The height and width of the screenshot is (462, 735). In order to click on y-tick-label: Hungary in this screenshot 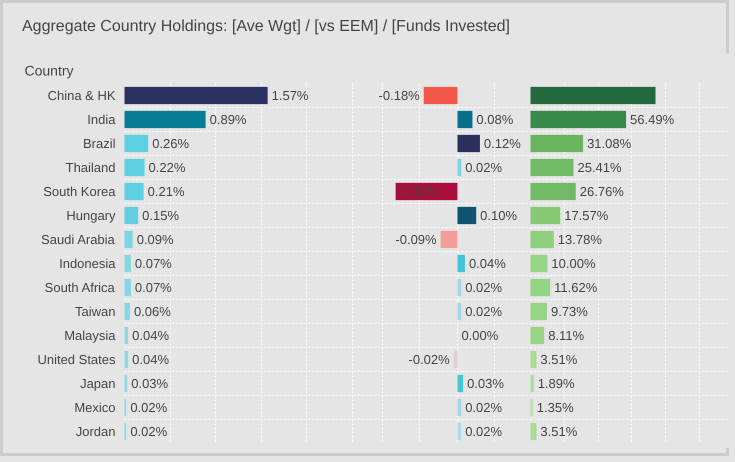, I will do `click(91, 215)`.